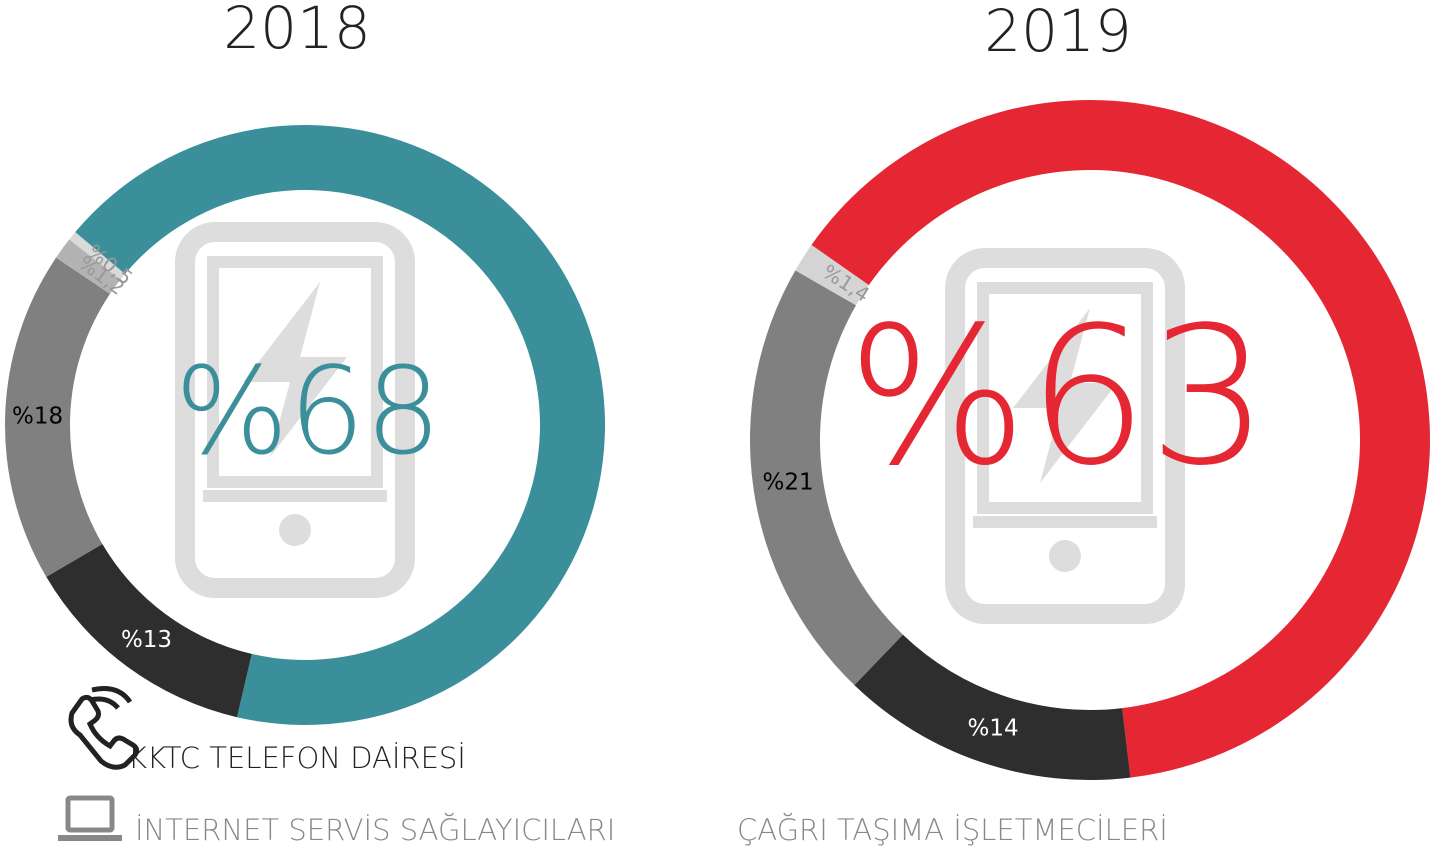 The height and width of the screenshot is (849, 1440). I want to click on value-label: %14, so click(993, 729).